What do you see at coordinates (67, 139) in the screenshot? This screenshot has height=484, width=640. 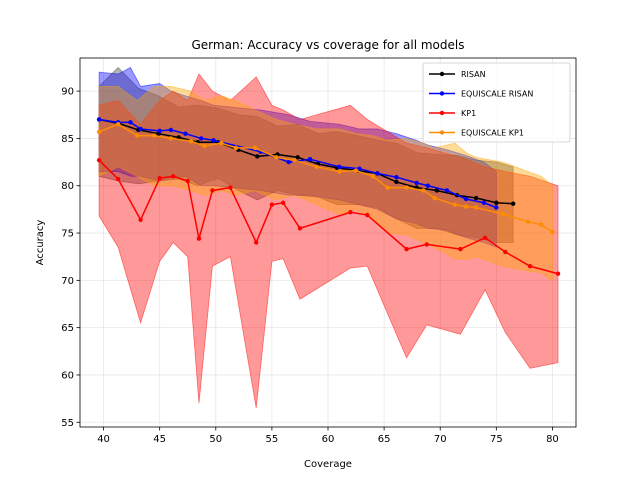 I see `y-tick-label: 85` at bounding box center [67, 139].